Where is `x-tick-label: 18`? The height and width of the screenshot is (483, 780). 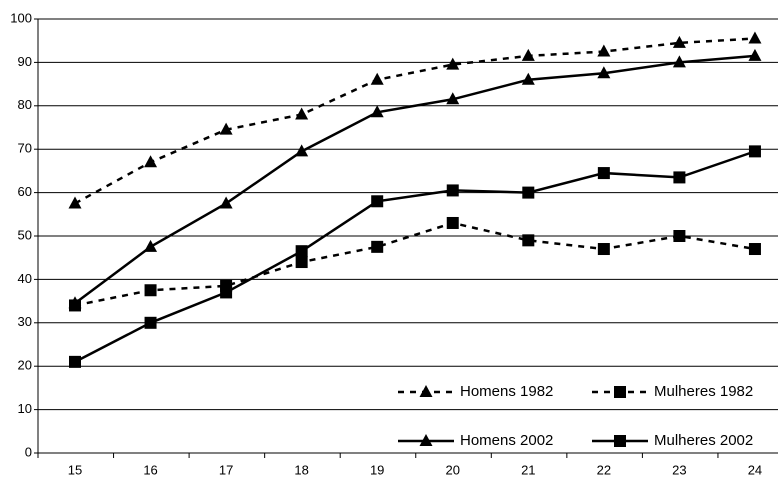
x-tick-label: 18 is located at coordinates (301, 469).